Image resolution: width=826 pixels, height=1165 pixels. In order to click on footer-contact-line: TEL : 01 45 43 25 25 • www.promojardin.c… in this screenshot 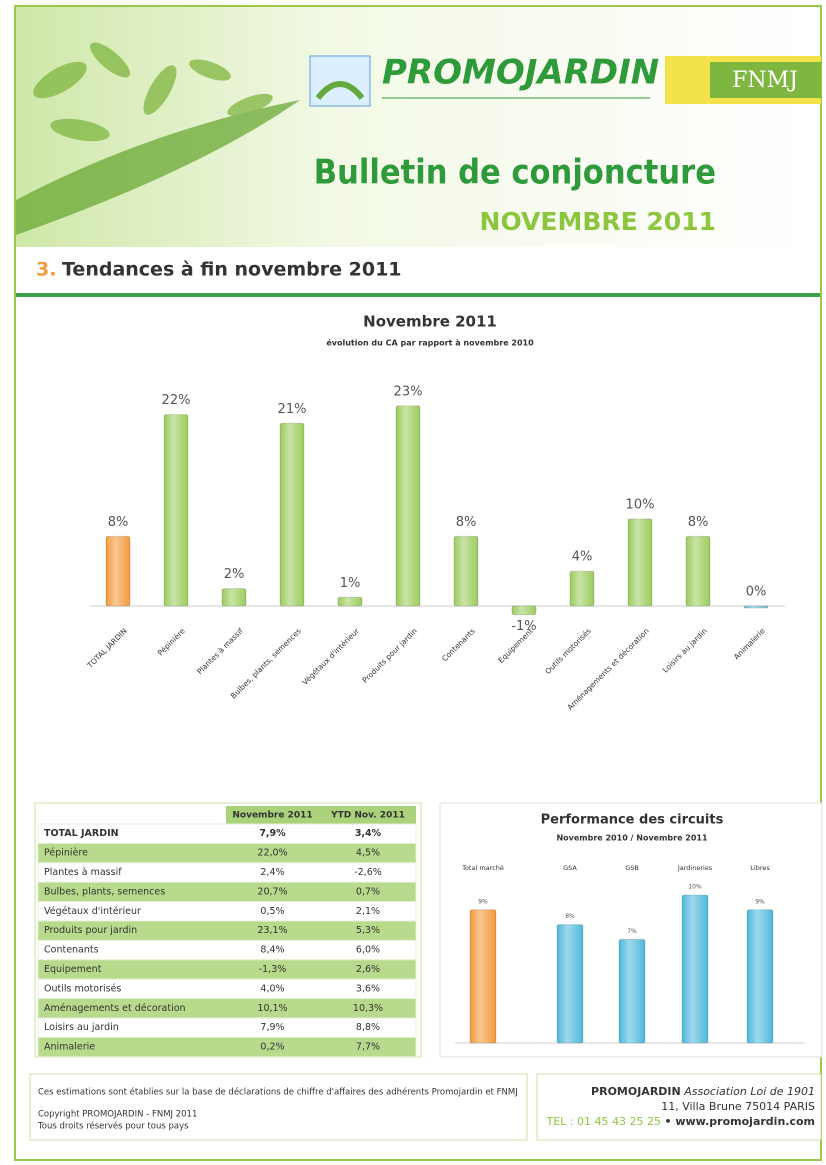, I will do `click(680, 1121)`.